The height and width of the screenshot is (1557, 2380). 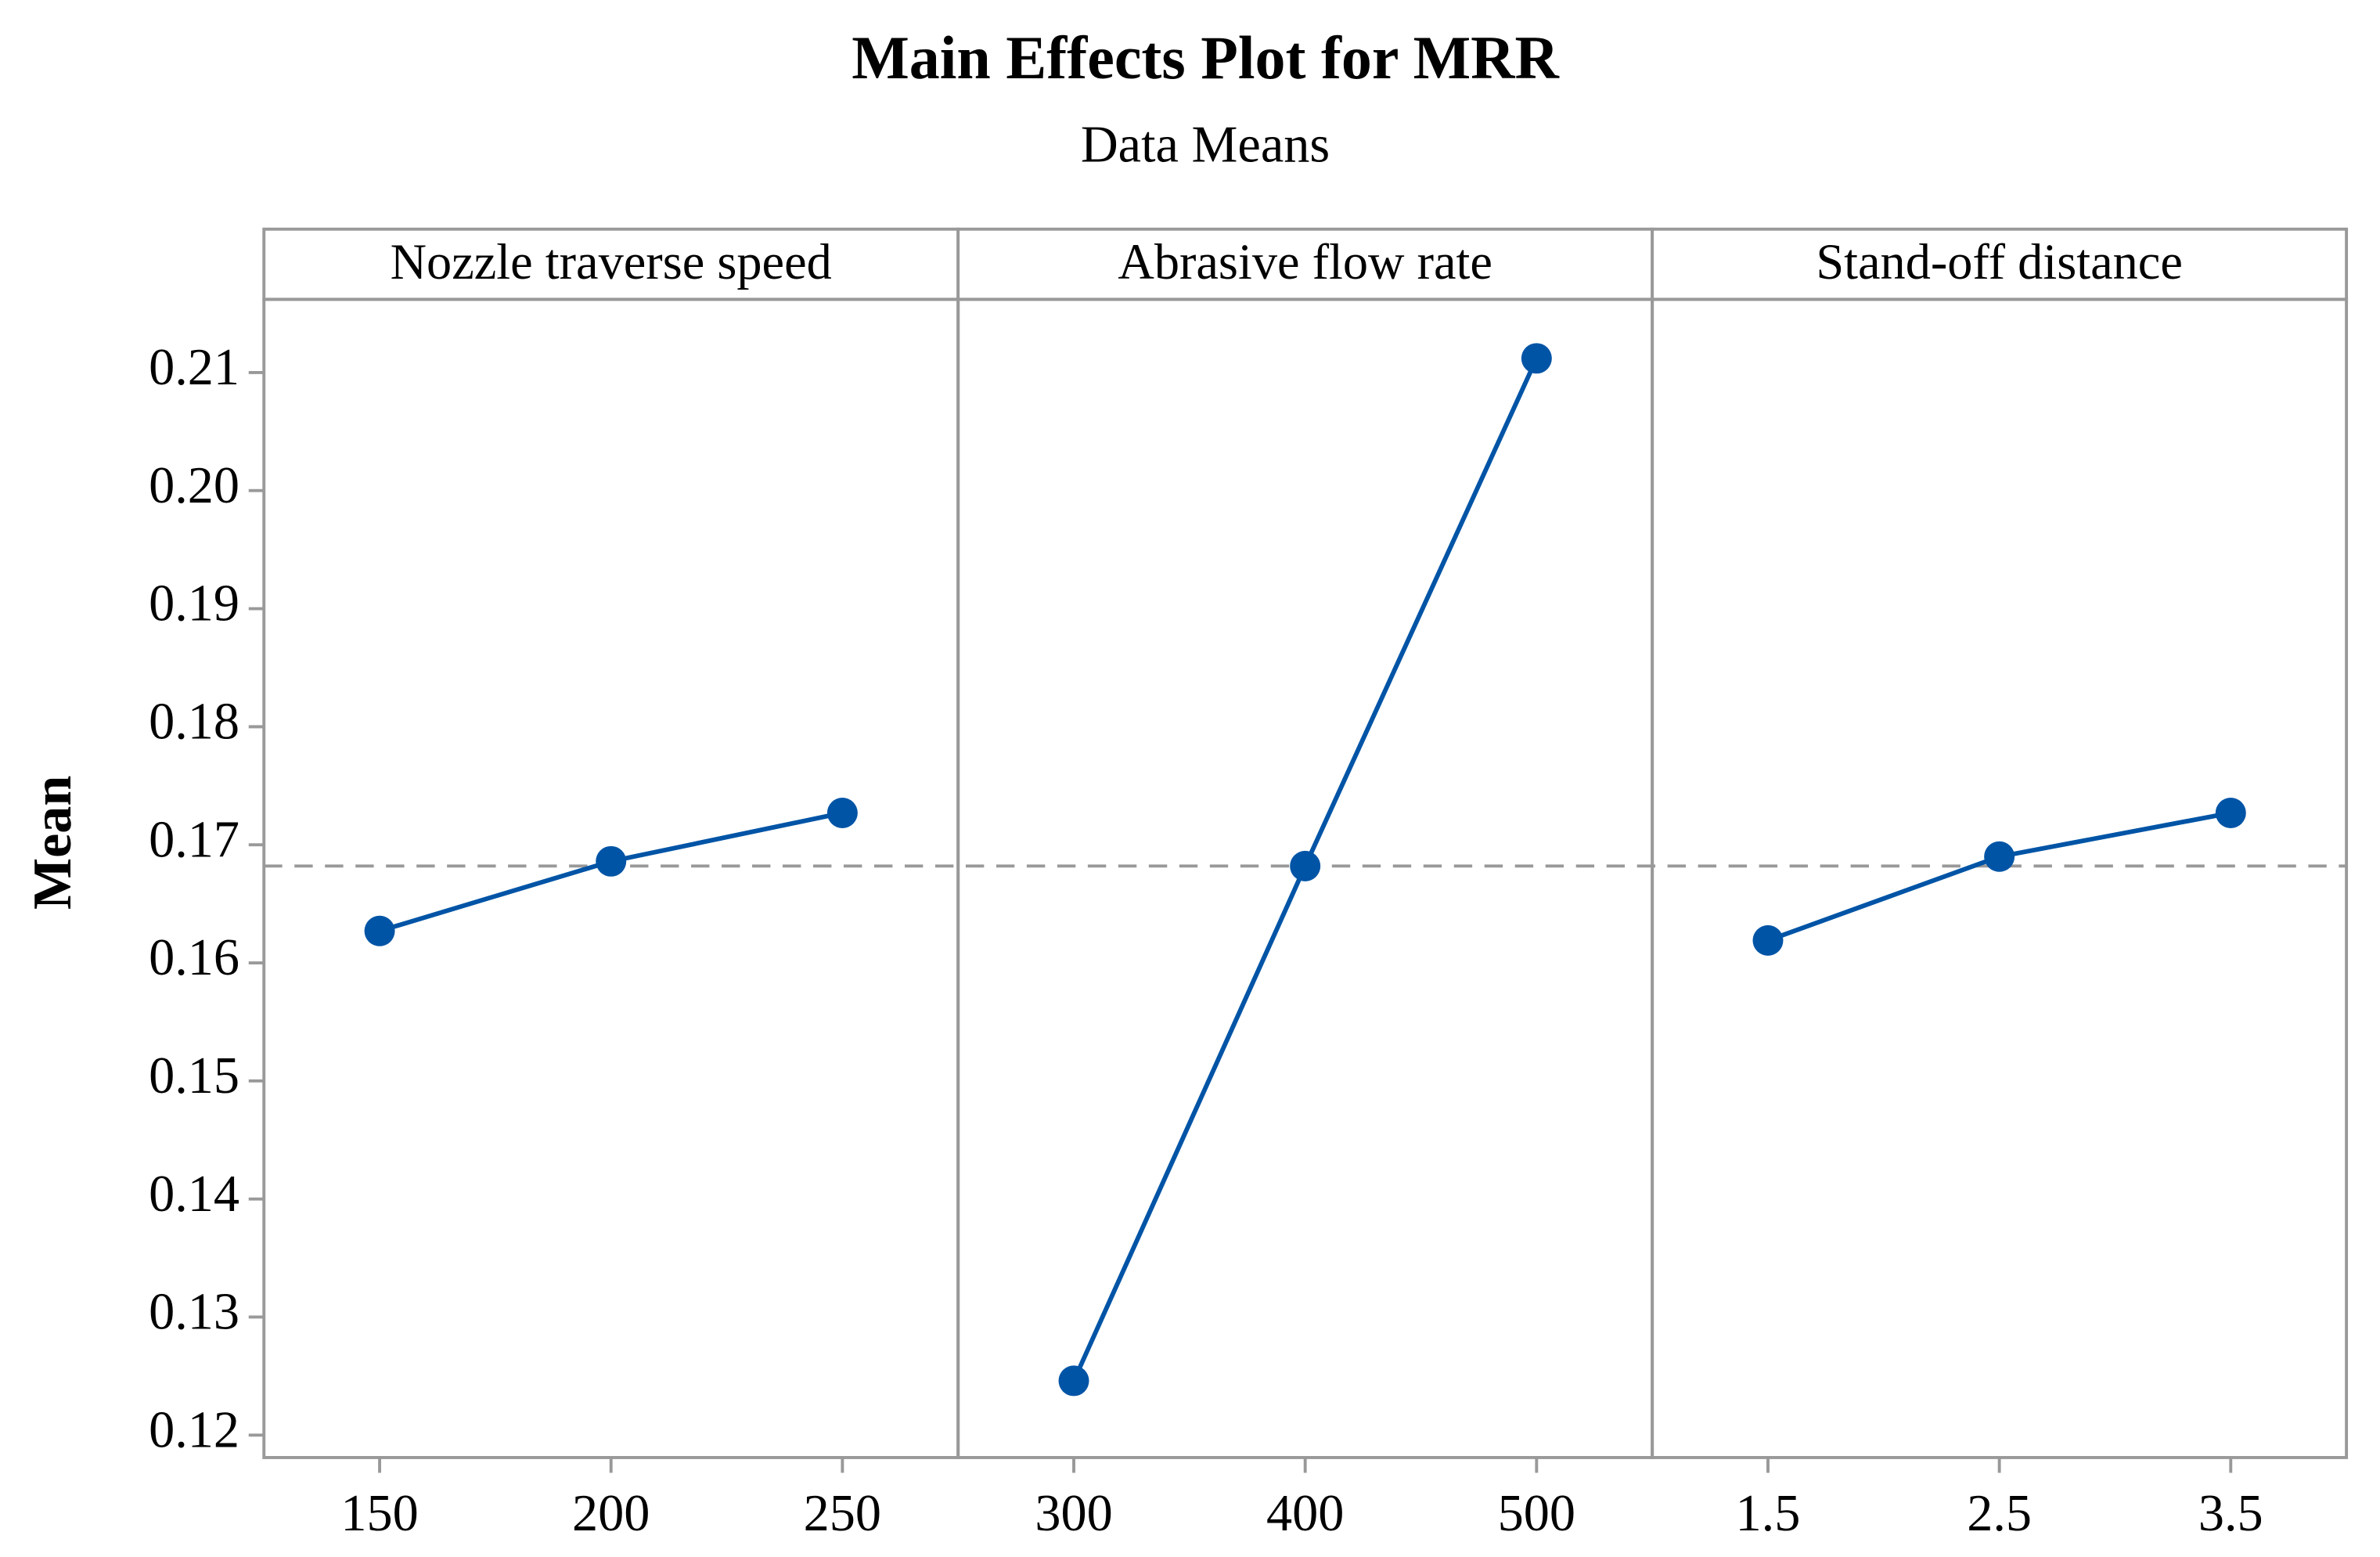 What do you see at coordinates (611, 1514) in the screenshot?
I see `x-tick-label: 200` at bounding box center [611, 1514].